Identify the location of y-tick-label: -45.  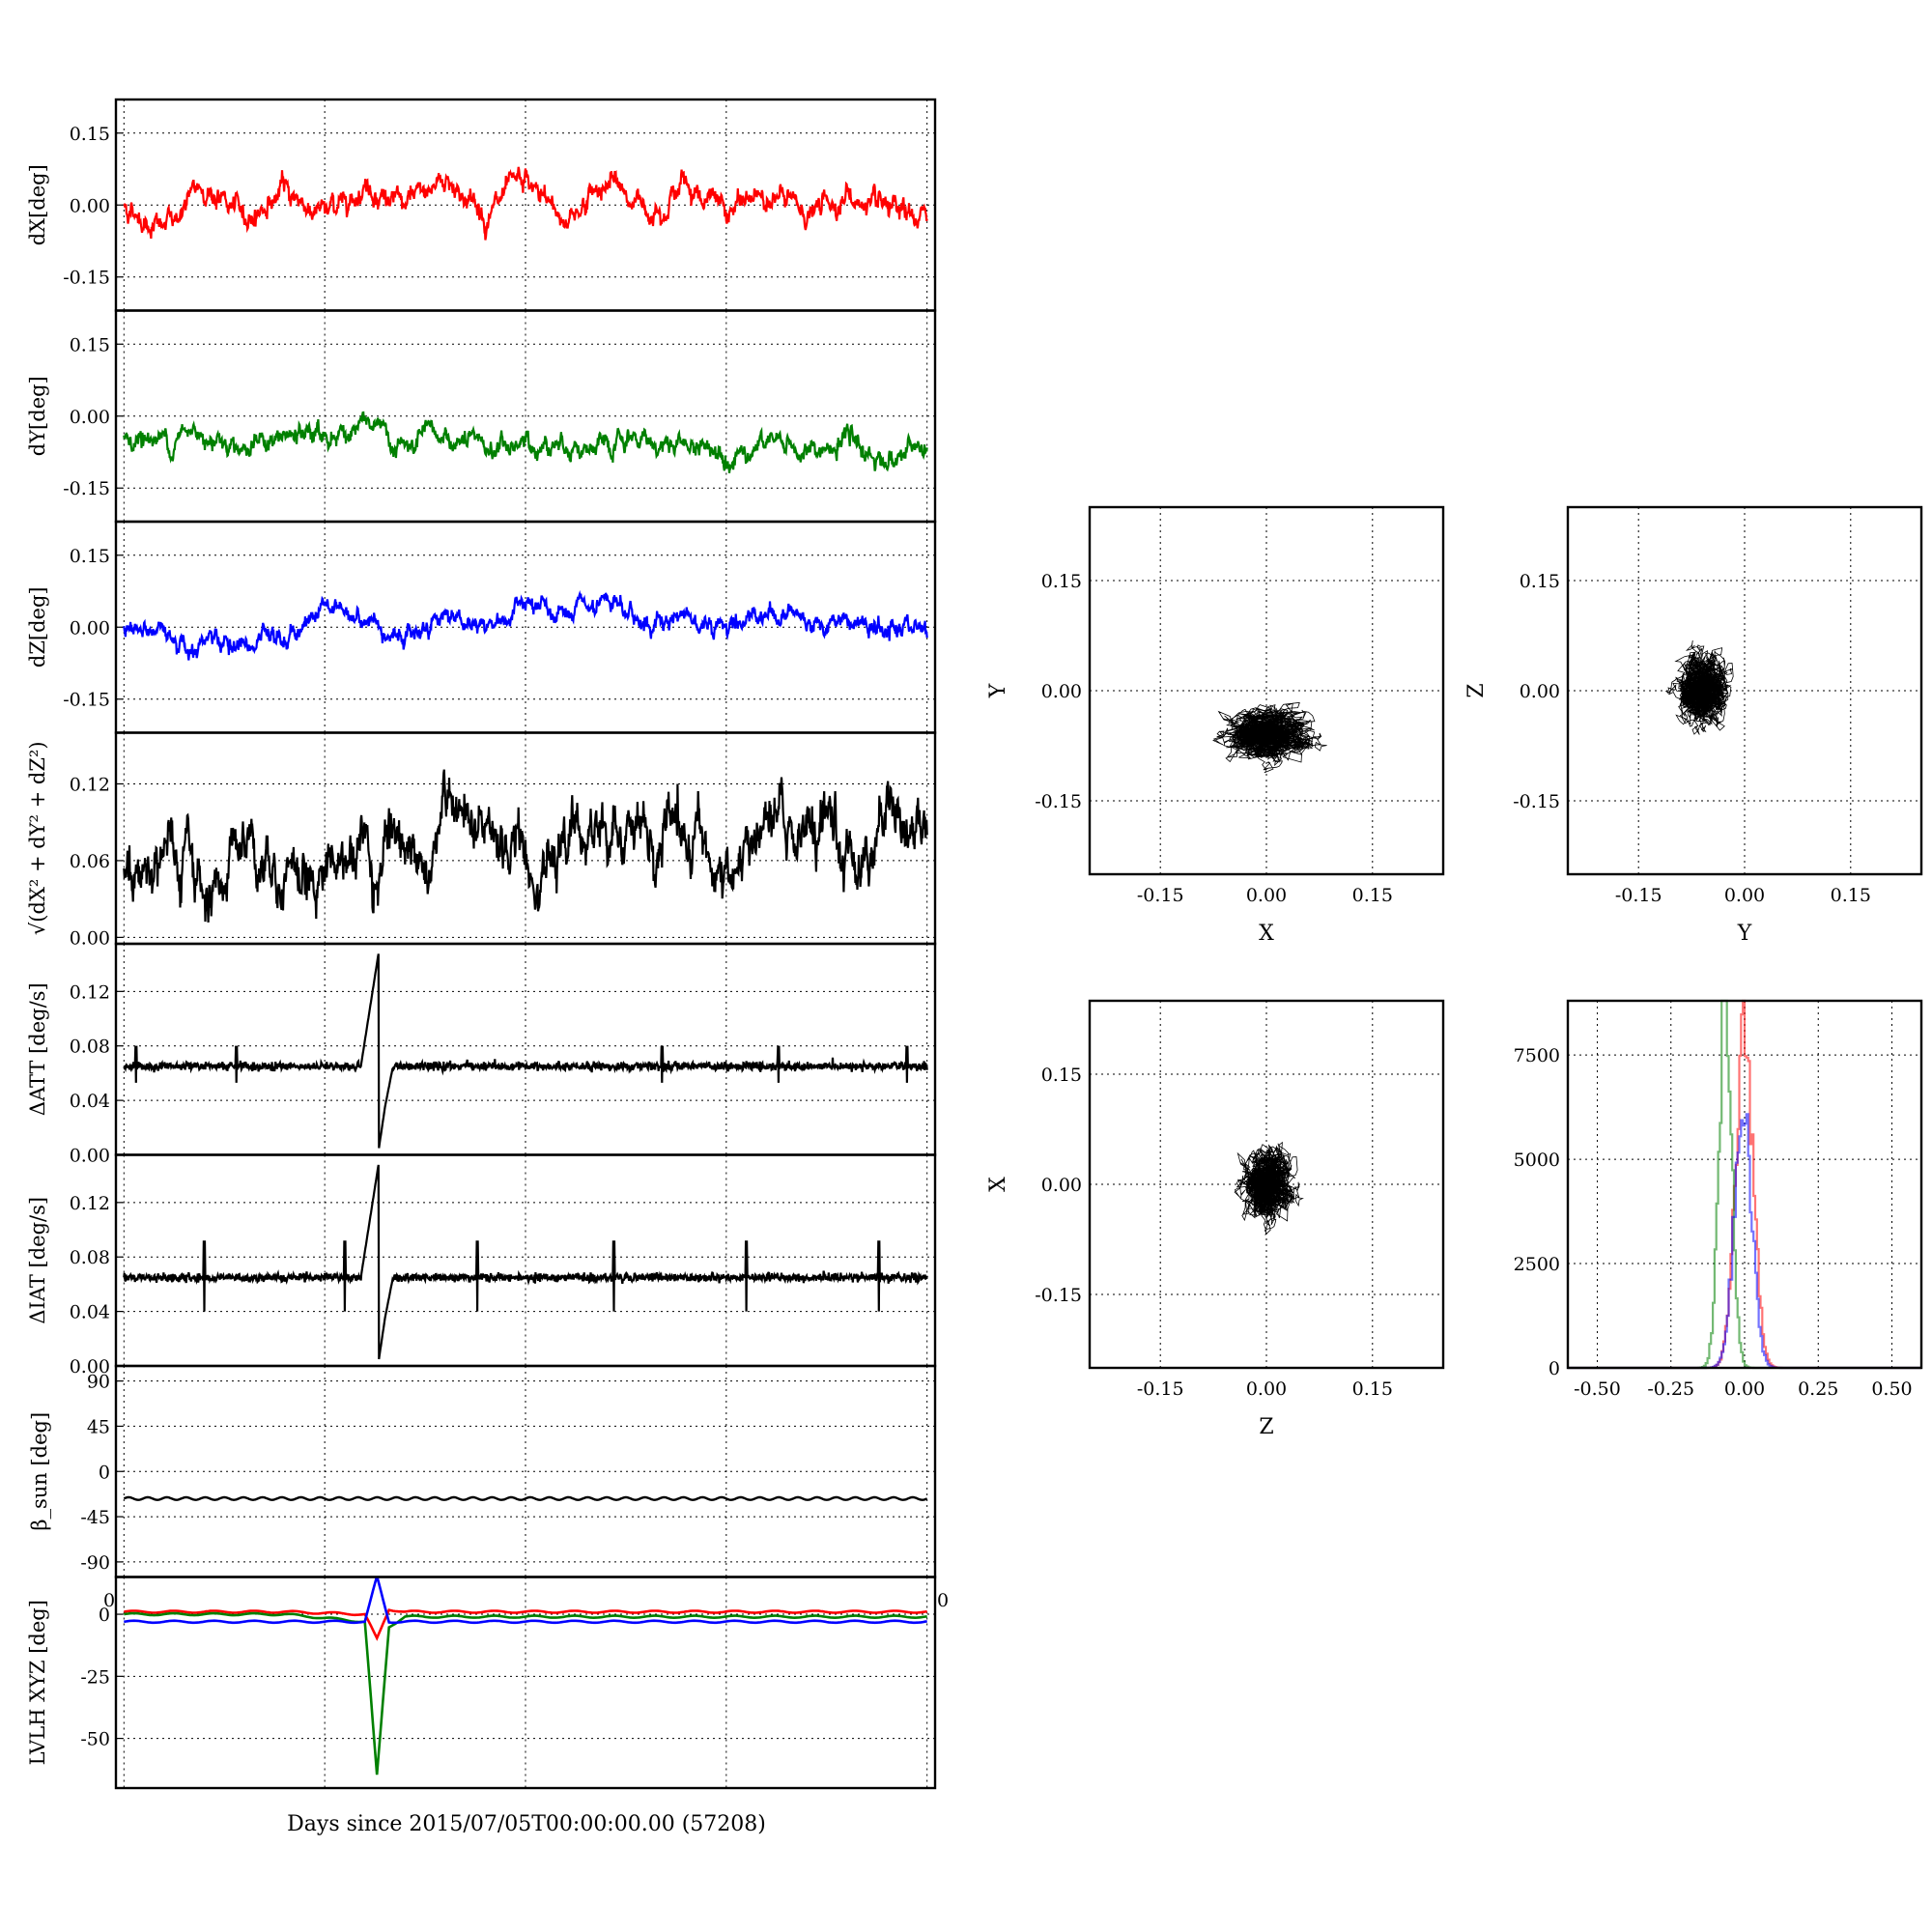
(95, 1517).